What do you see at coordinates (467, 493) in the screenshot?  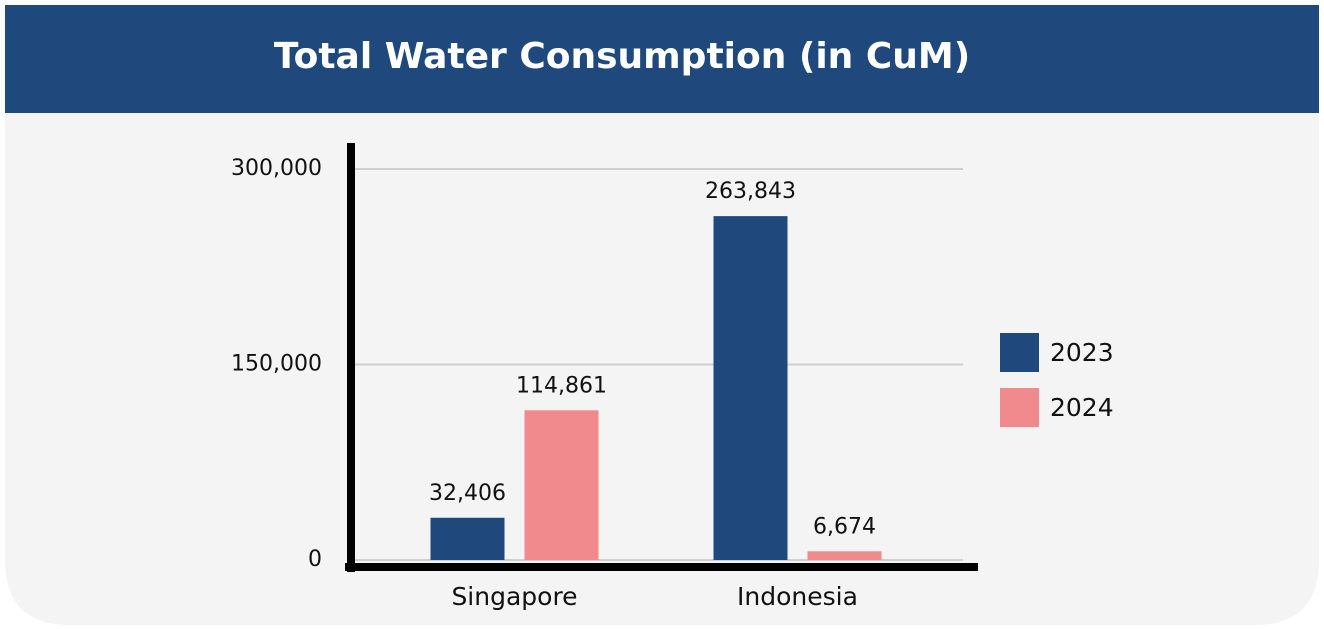 I see `value-label: 32,406` at bounding box center [467, 493].